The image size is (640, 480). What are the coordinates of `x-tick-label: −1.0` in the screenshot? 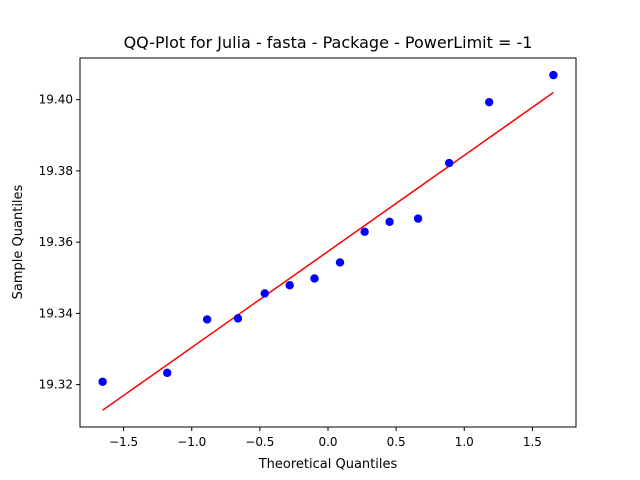 It's located at (191, 442).